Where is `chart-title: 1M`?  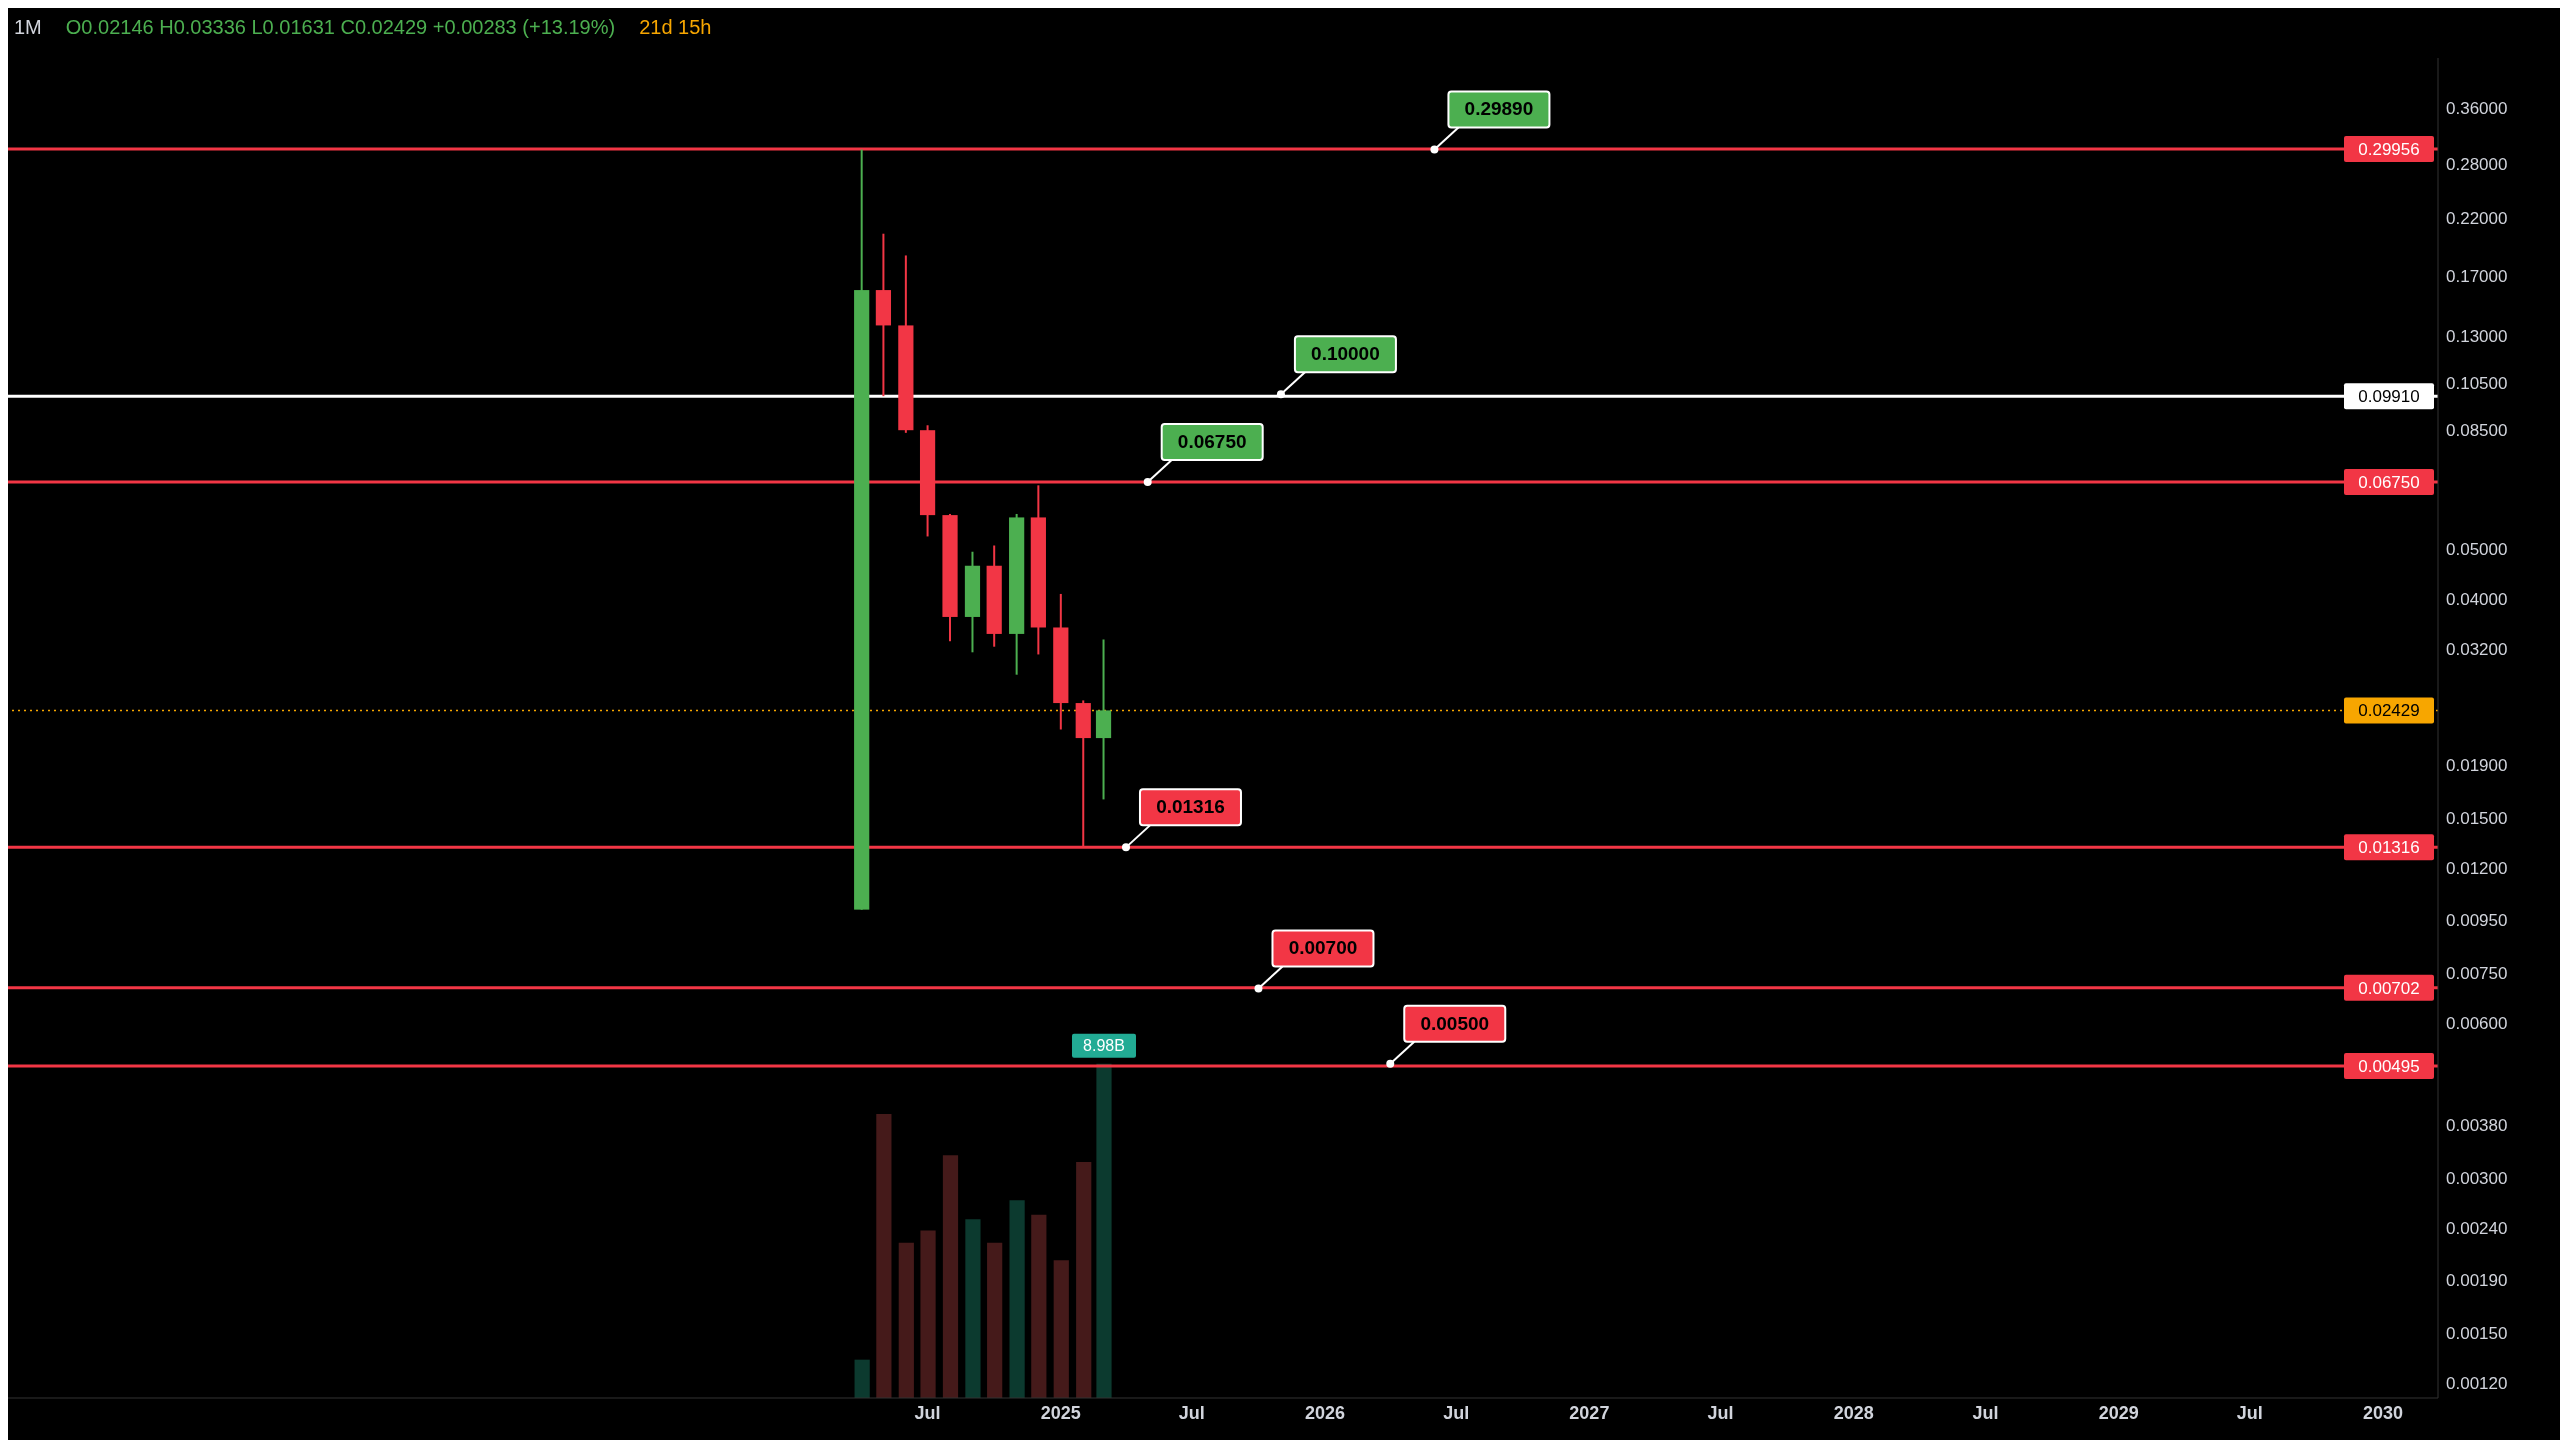 chart-title: 1M is located at coordinates (28, 28).